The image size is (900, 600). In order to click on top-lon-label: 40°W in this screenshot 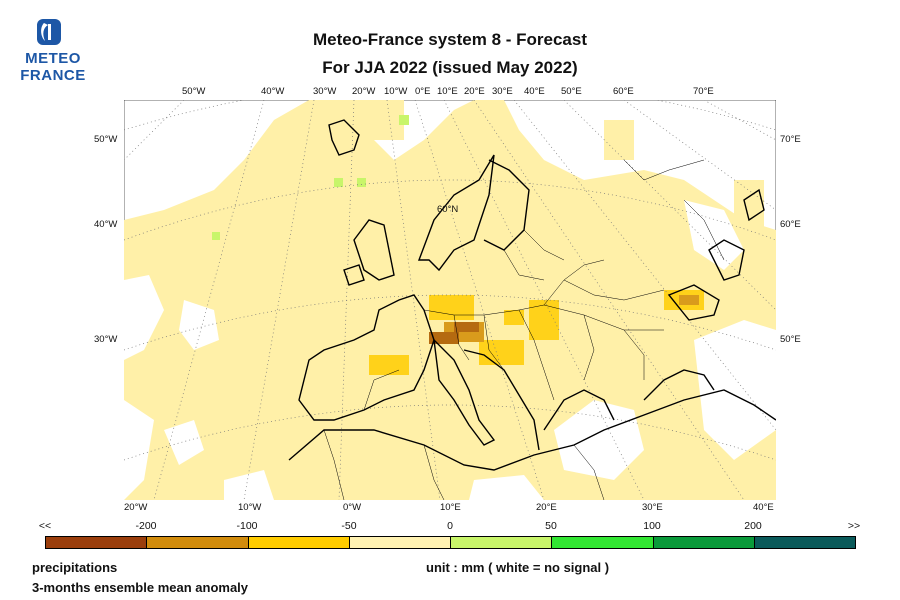, I will do `click(273, 91)`.